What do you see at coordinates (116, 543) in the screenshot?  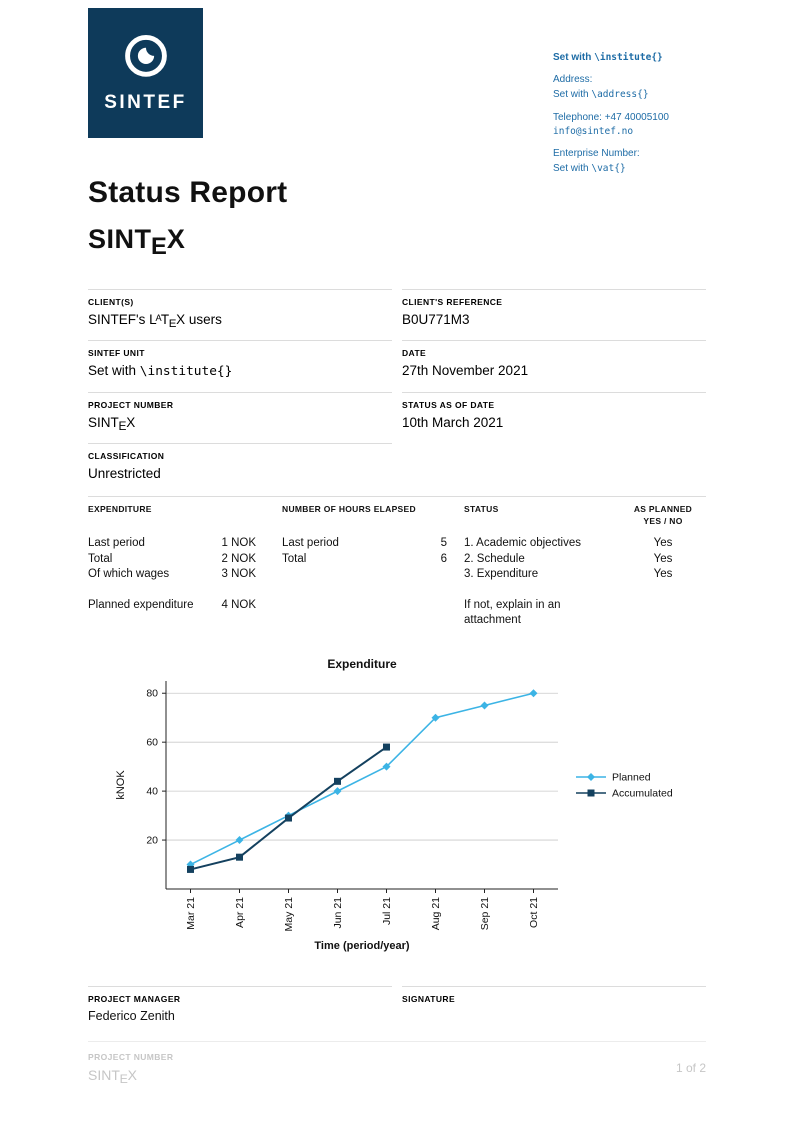 I see `exp-row-label: Last period` at bounding box center [116, 543].